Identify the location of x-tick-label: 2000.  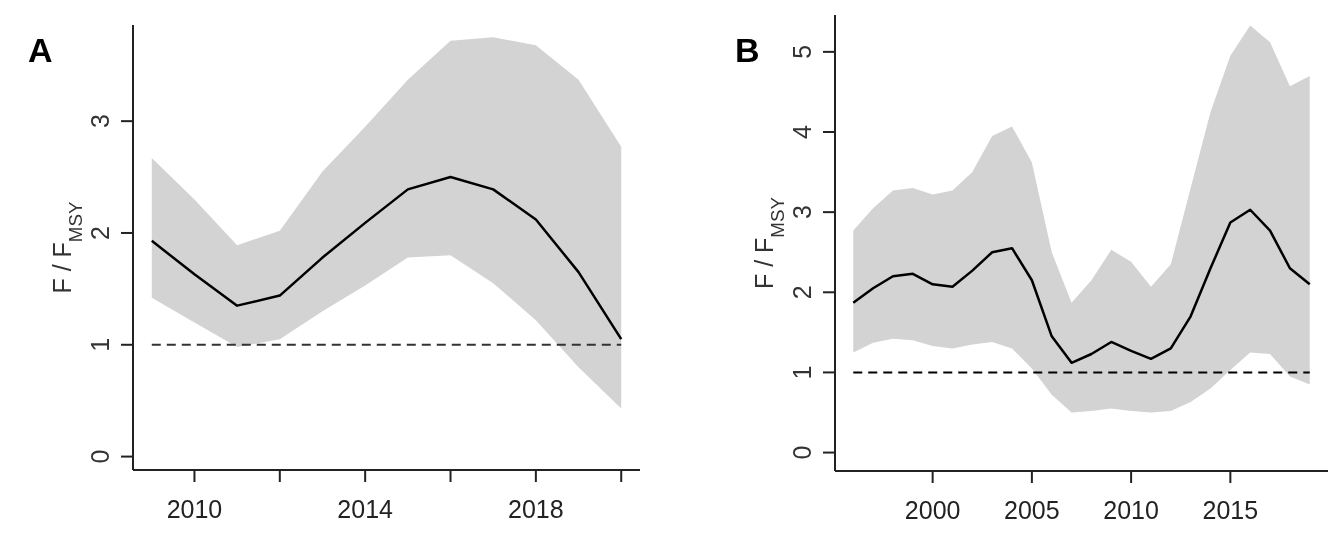
(932, 510).